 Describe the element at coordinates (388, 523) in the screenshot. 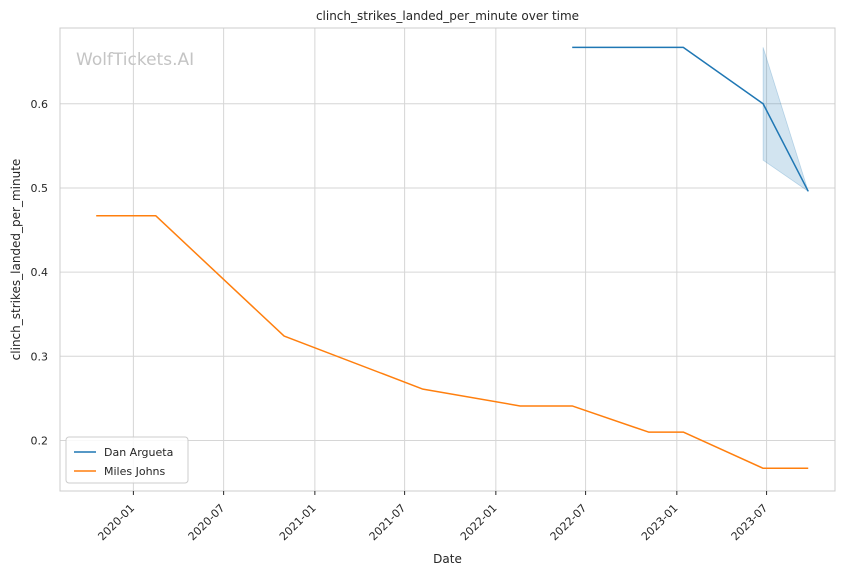

I see `x-tick-label: 2021-07` at that location.